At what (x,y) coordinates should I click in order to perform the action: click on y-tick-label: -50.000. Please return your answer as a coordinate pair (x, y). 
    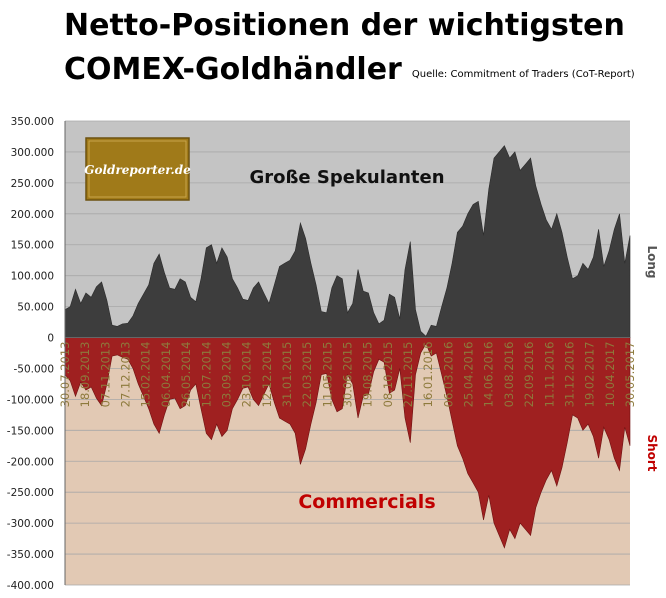
    Looking at the image, I should click on (33, 369).